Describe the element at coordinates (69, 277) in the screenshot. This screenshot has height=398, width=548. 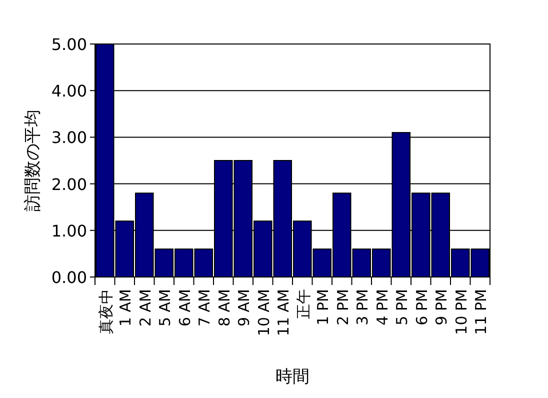
I see `y-tick-label: 0.00` at that location.